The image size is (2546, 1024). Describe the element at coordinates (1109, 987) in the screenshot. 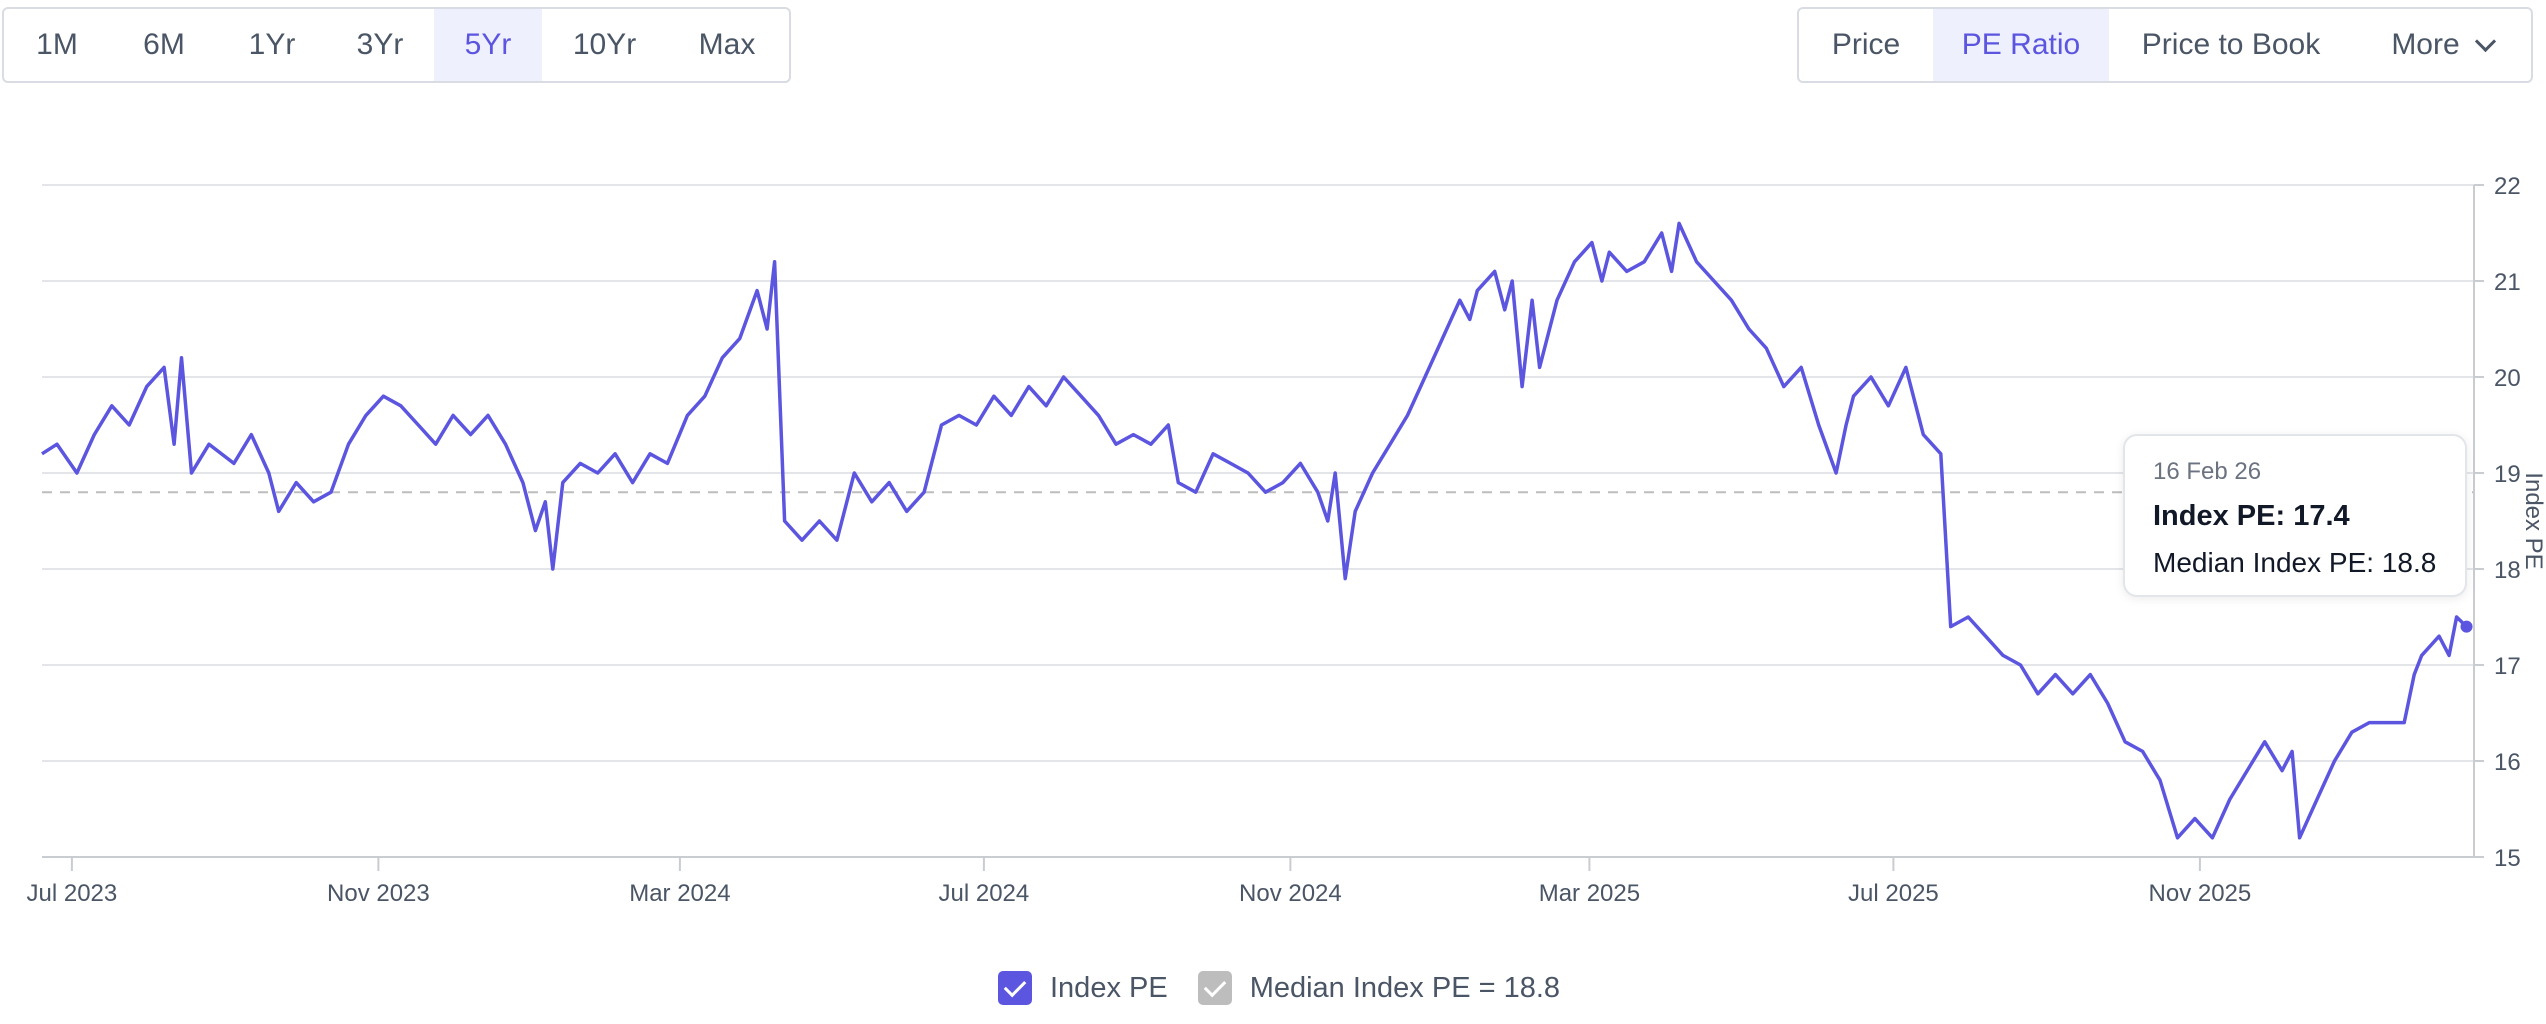

I see `legend-label: Index PE` at that location.